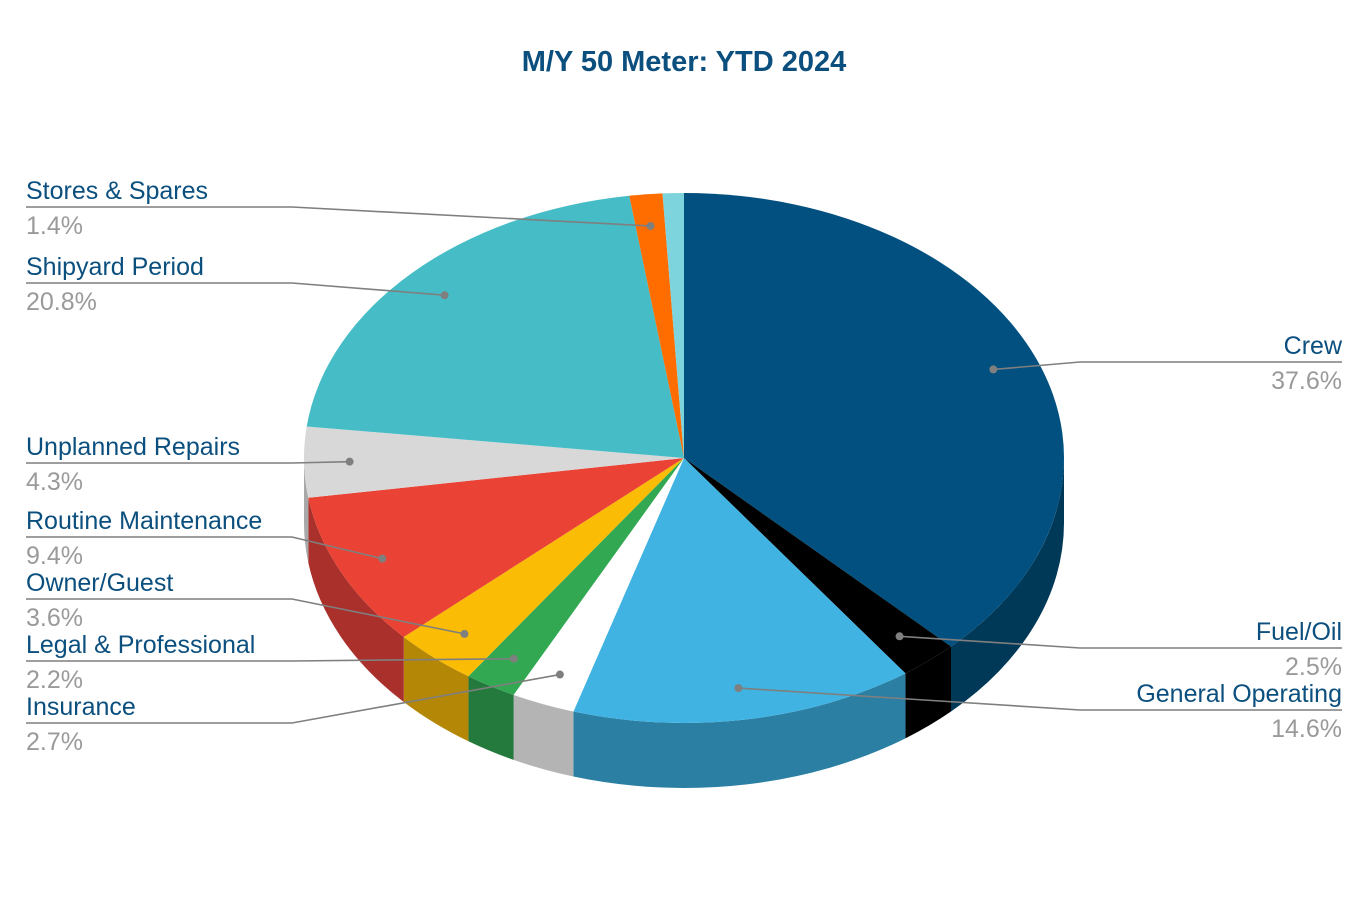 Image resolution: width=1368 pixels, height=912 pixels. I want to click on pie-slice-crew, so click(874, 420).